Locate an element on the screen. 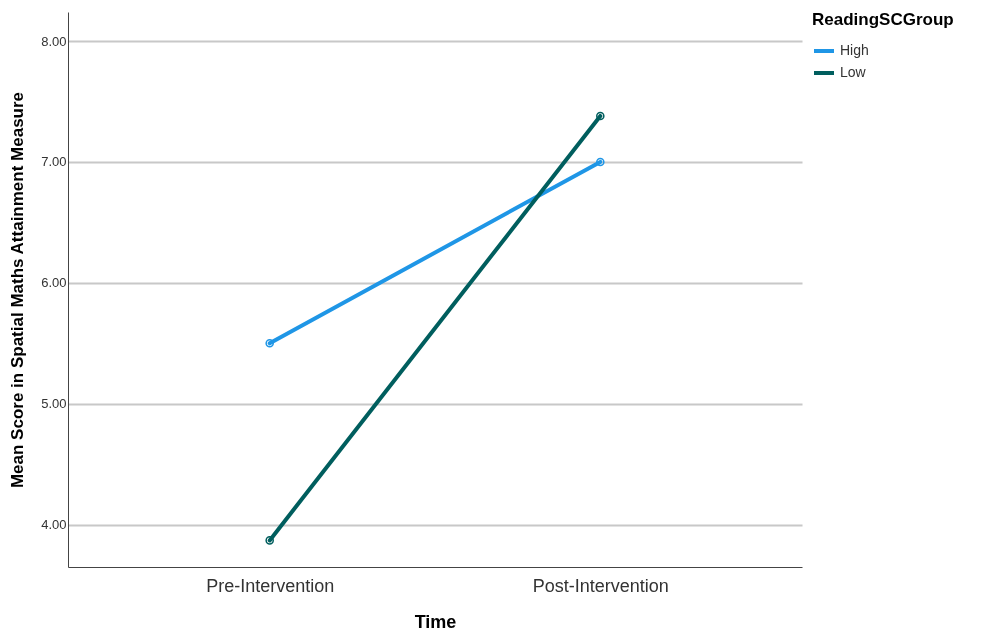 This screenshot has width=1003, height=639. y-tick-label: 7.00 is located at coordinates (54, 162).